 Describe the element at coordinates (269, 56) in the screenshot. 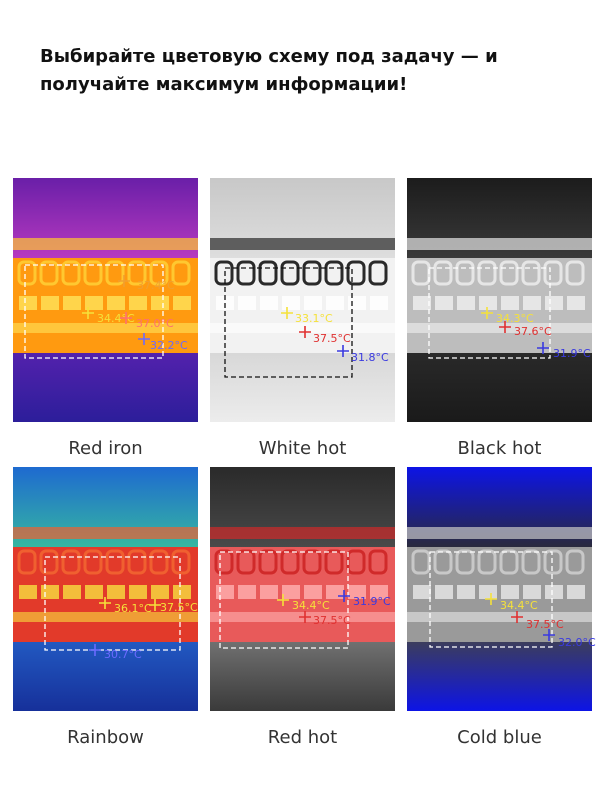

I see `heading-line: Выбирайте цветовую схему под задачу — и` at that location.